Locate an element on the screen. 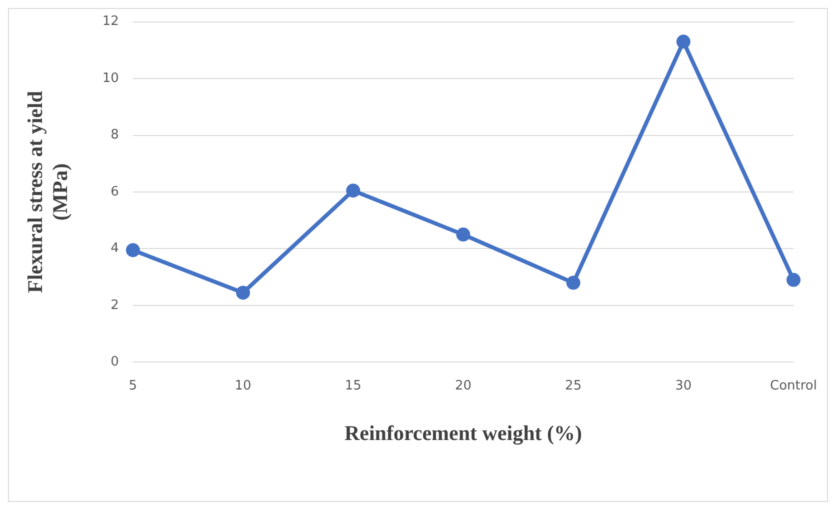 The width and height of the screenshot is (833, 506). x-tick-label: 20 is located at coordinates (463, 386).